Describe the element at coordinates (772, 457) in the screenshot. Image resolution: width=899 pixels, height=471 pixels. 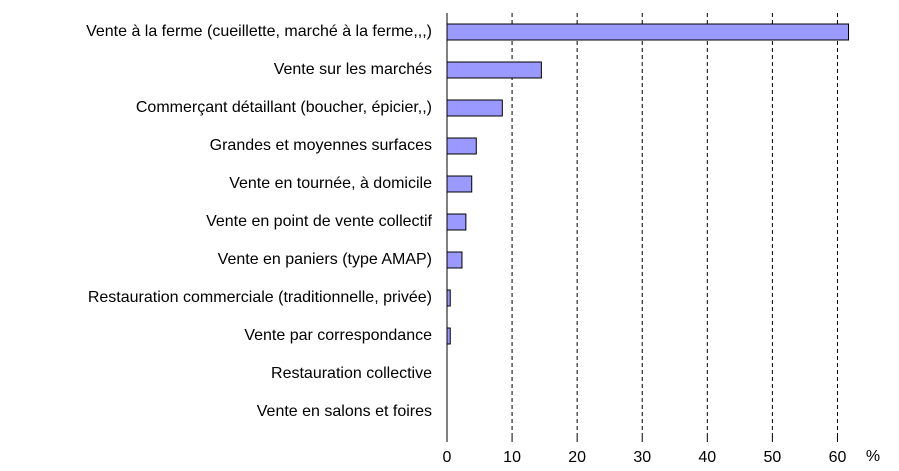
I see `x-tick-label: 50` at that location.